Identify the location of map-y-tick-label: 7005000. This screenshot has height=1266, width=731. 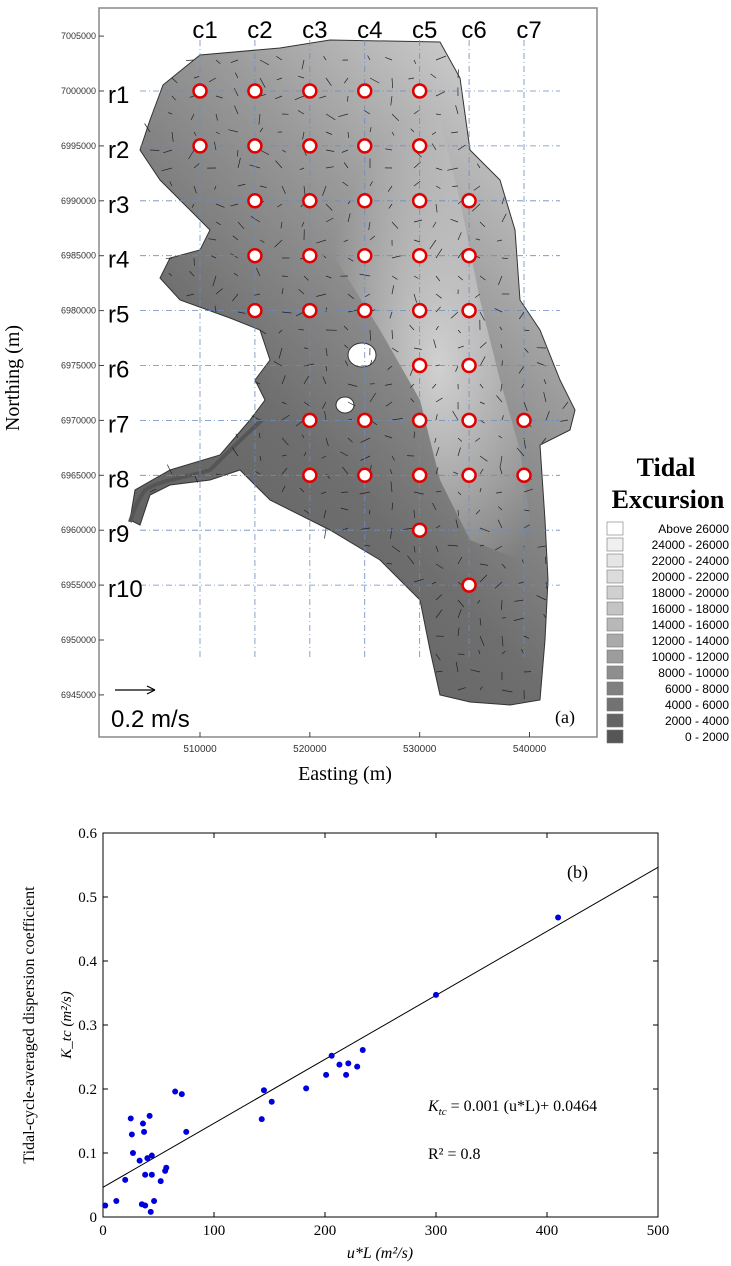
(78, 36).